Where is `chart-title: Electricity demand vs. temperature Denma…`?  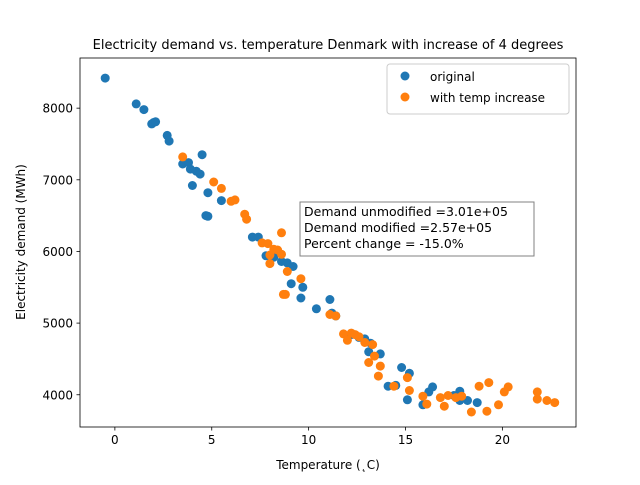
chart-title: Electricity demand vs. temperature Denma… is located at coordinates (328, 45).